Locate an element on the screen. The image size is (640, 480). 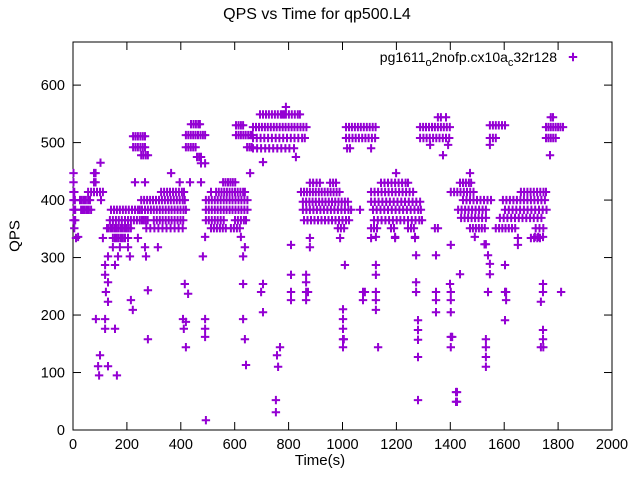
y-tick-label: 200 is located at coordinates (53, 316).